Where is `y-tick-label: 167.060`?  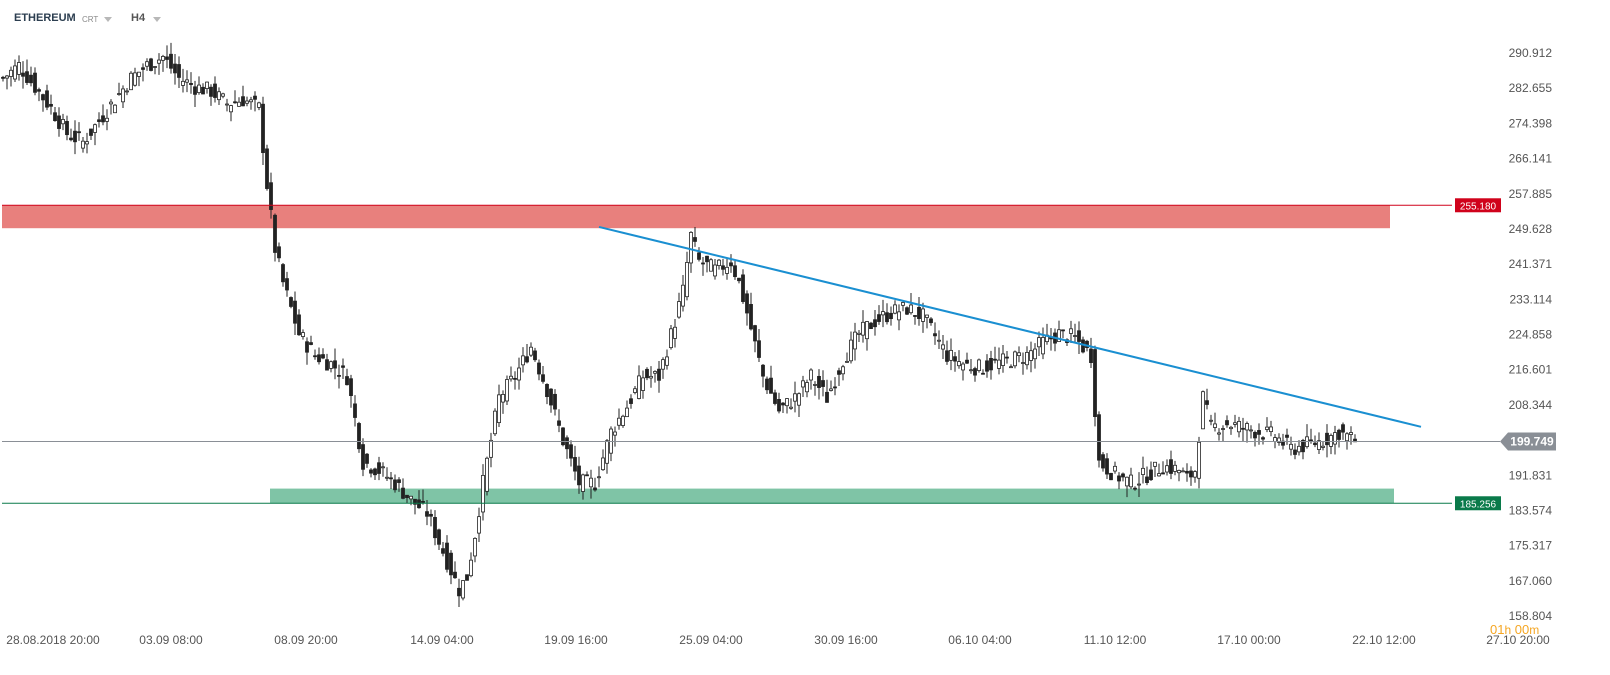
y-tick-label: 167.060 is located at coordinates (1531, 581).